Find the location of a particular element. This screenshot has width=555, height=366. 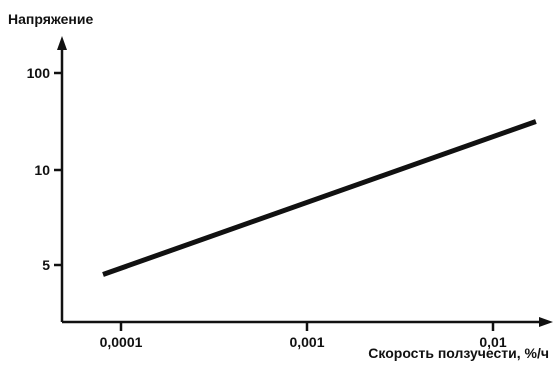

y-axis-title: Напряжение is located at coordinates (50, 19).